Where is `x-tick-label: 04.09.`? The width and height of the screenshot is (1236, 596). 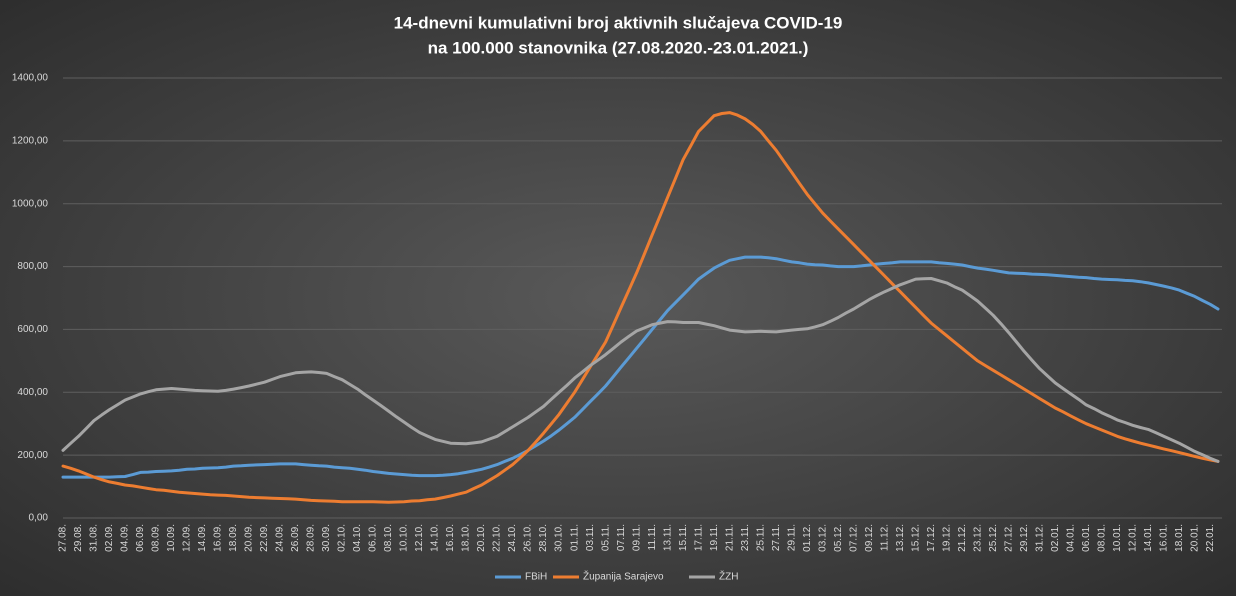
x-tick-label: 04.09. is located at coordinates (125, 538).